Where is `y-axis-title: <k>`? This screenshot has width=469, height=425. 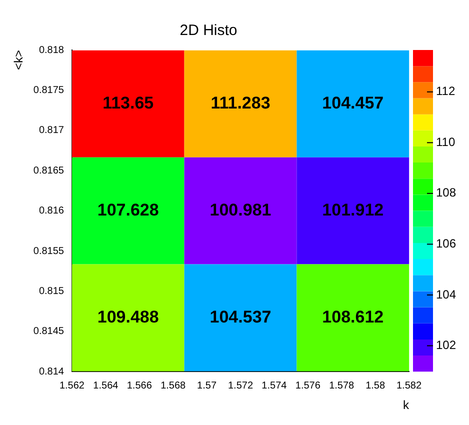
y-axis-title: <k> is located at coordinates (19, 60).